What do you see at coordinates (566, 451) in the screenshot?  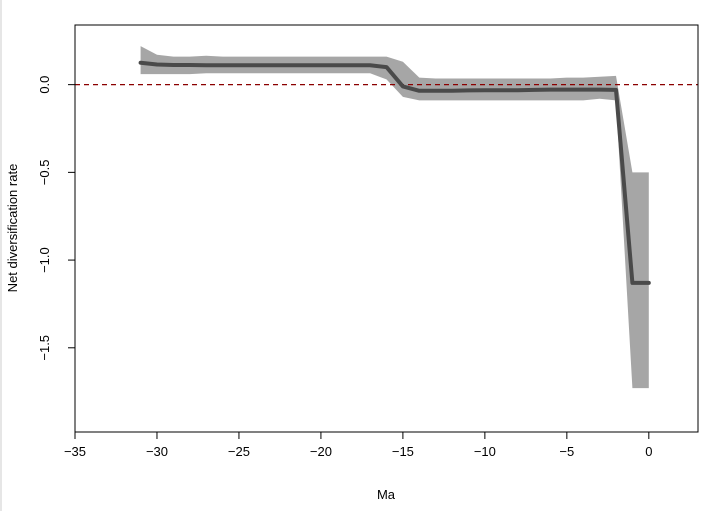 I see `x-tick-label: −5` at bounding box center [566, 451].